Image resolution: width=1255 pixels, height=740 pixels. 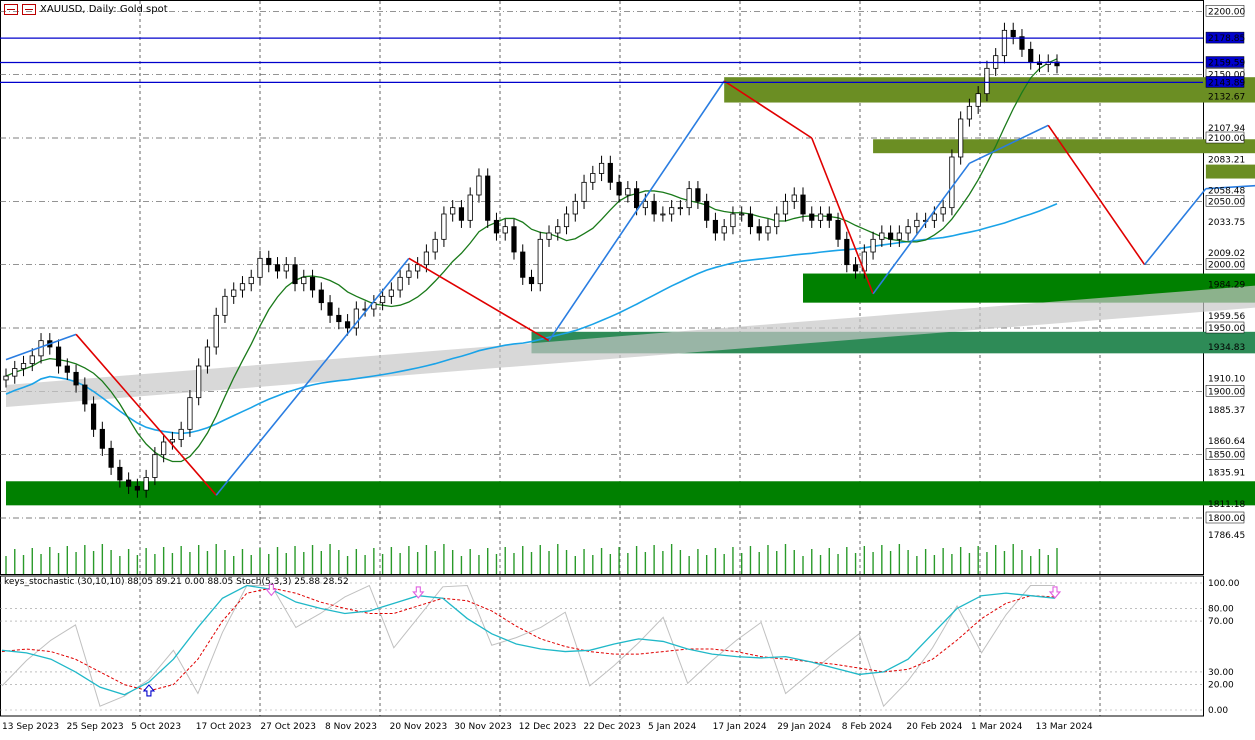 What do you see at coordinates (1221, 622) in the screenshot?
I see `indicator-y-tick: 70.00` at bounding box center [1221, 622].